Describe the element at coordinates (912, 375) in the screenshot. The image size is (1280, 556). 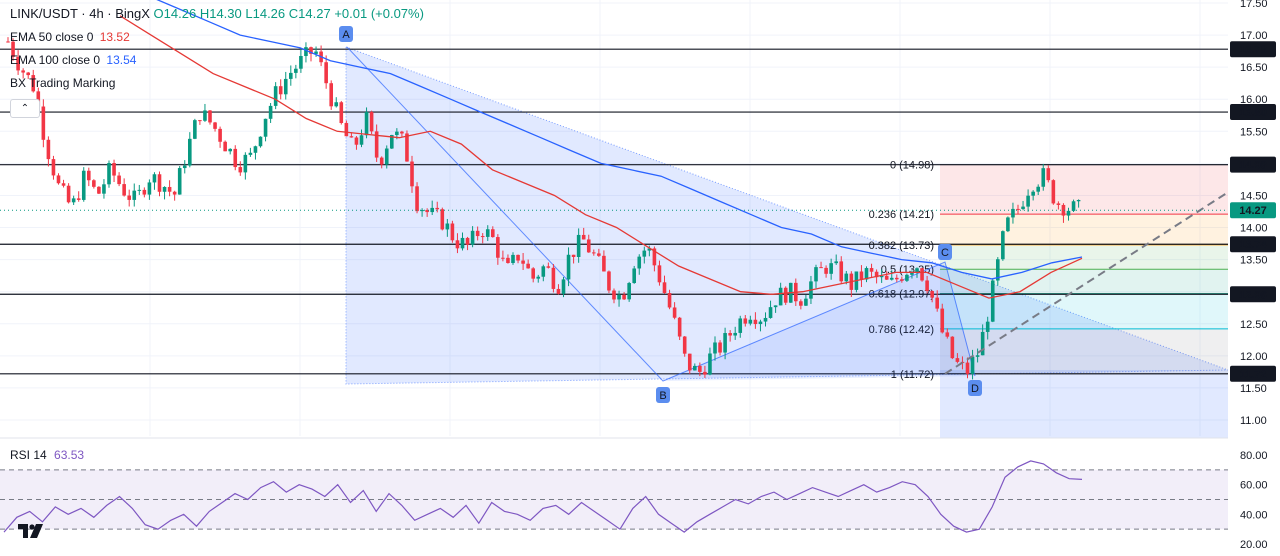
I see `fib-level-label: 1 (11.72)` at that location.